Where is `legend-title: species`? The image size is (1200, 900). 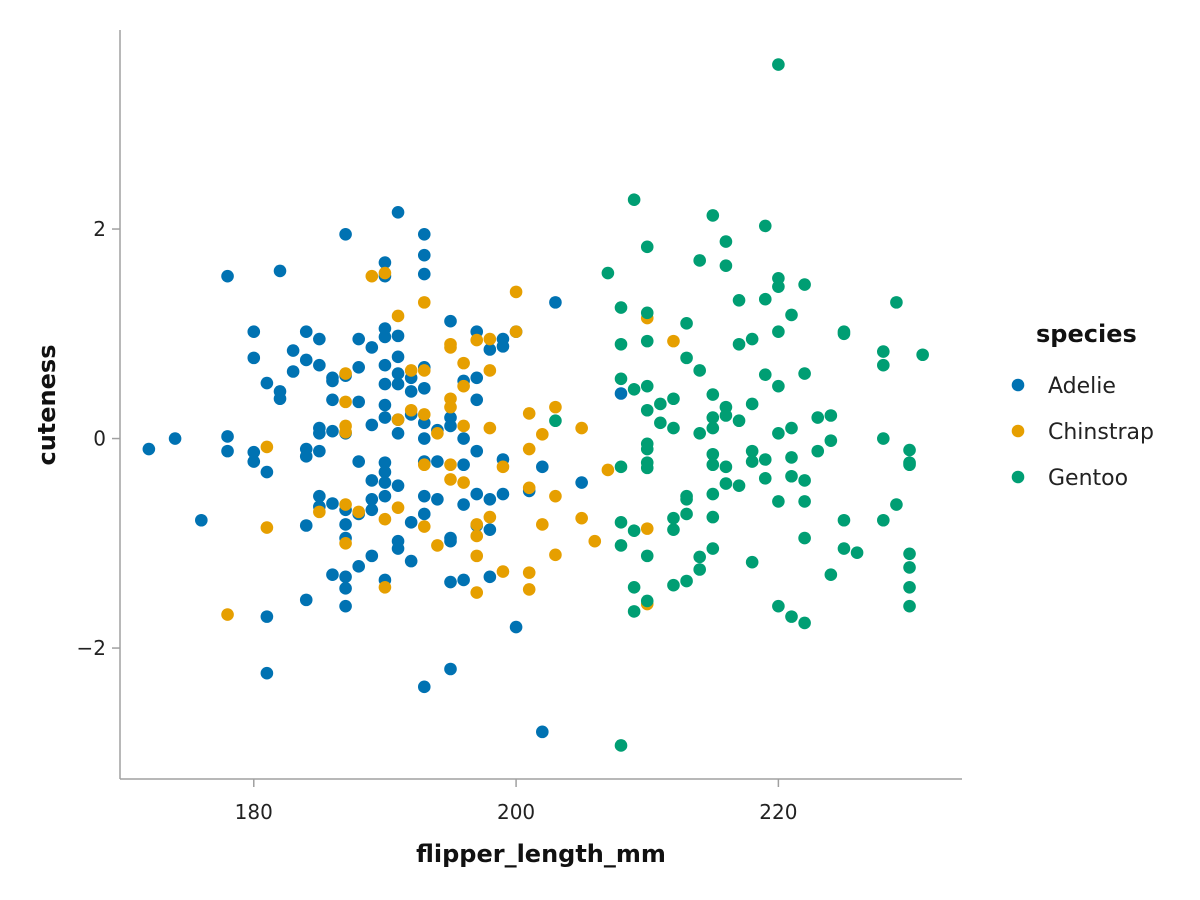
legend-title: species is located at coordinates (1086, 334).